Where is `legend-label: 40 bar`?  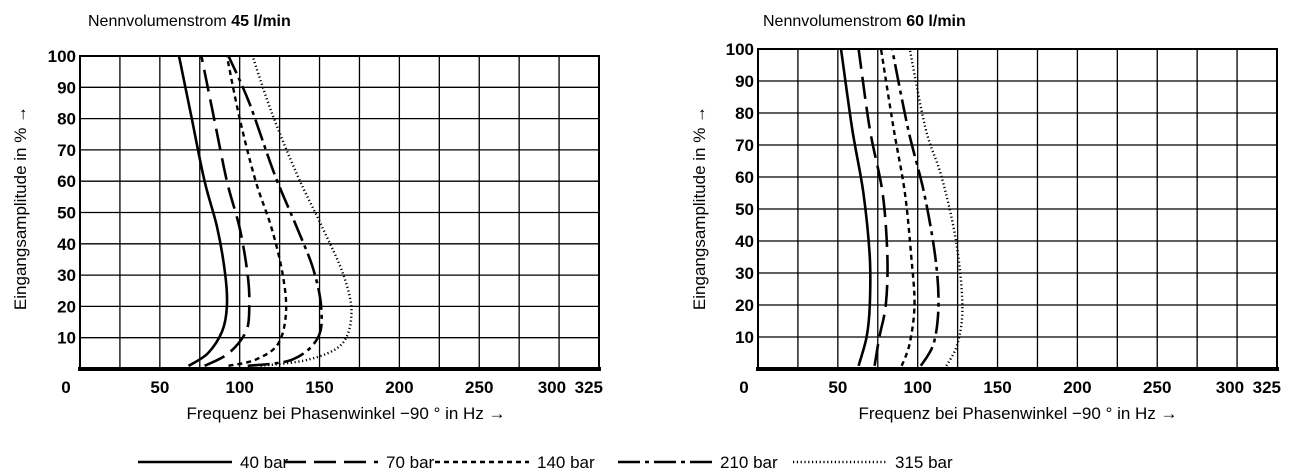 legend-label: 40 bar is located at coordinates (264, 462).